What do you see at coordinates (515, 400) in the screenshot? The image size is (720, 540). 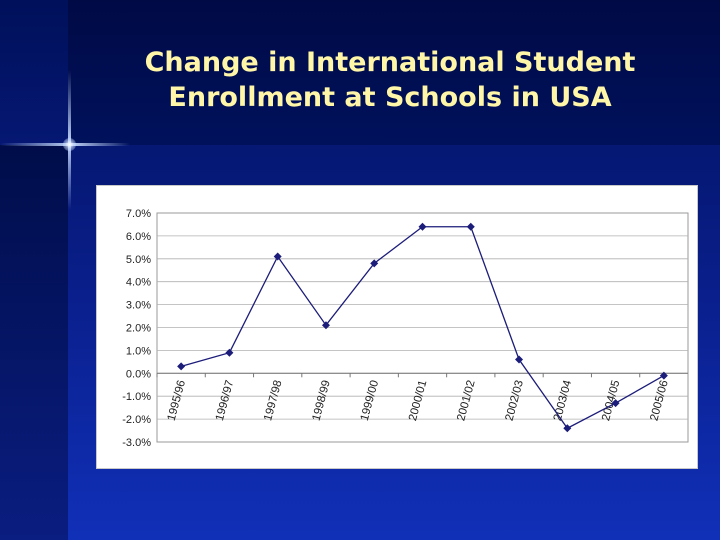 I see `x-tick-label: 2002/03` at bounding box center [515, 400].